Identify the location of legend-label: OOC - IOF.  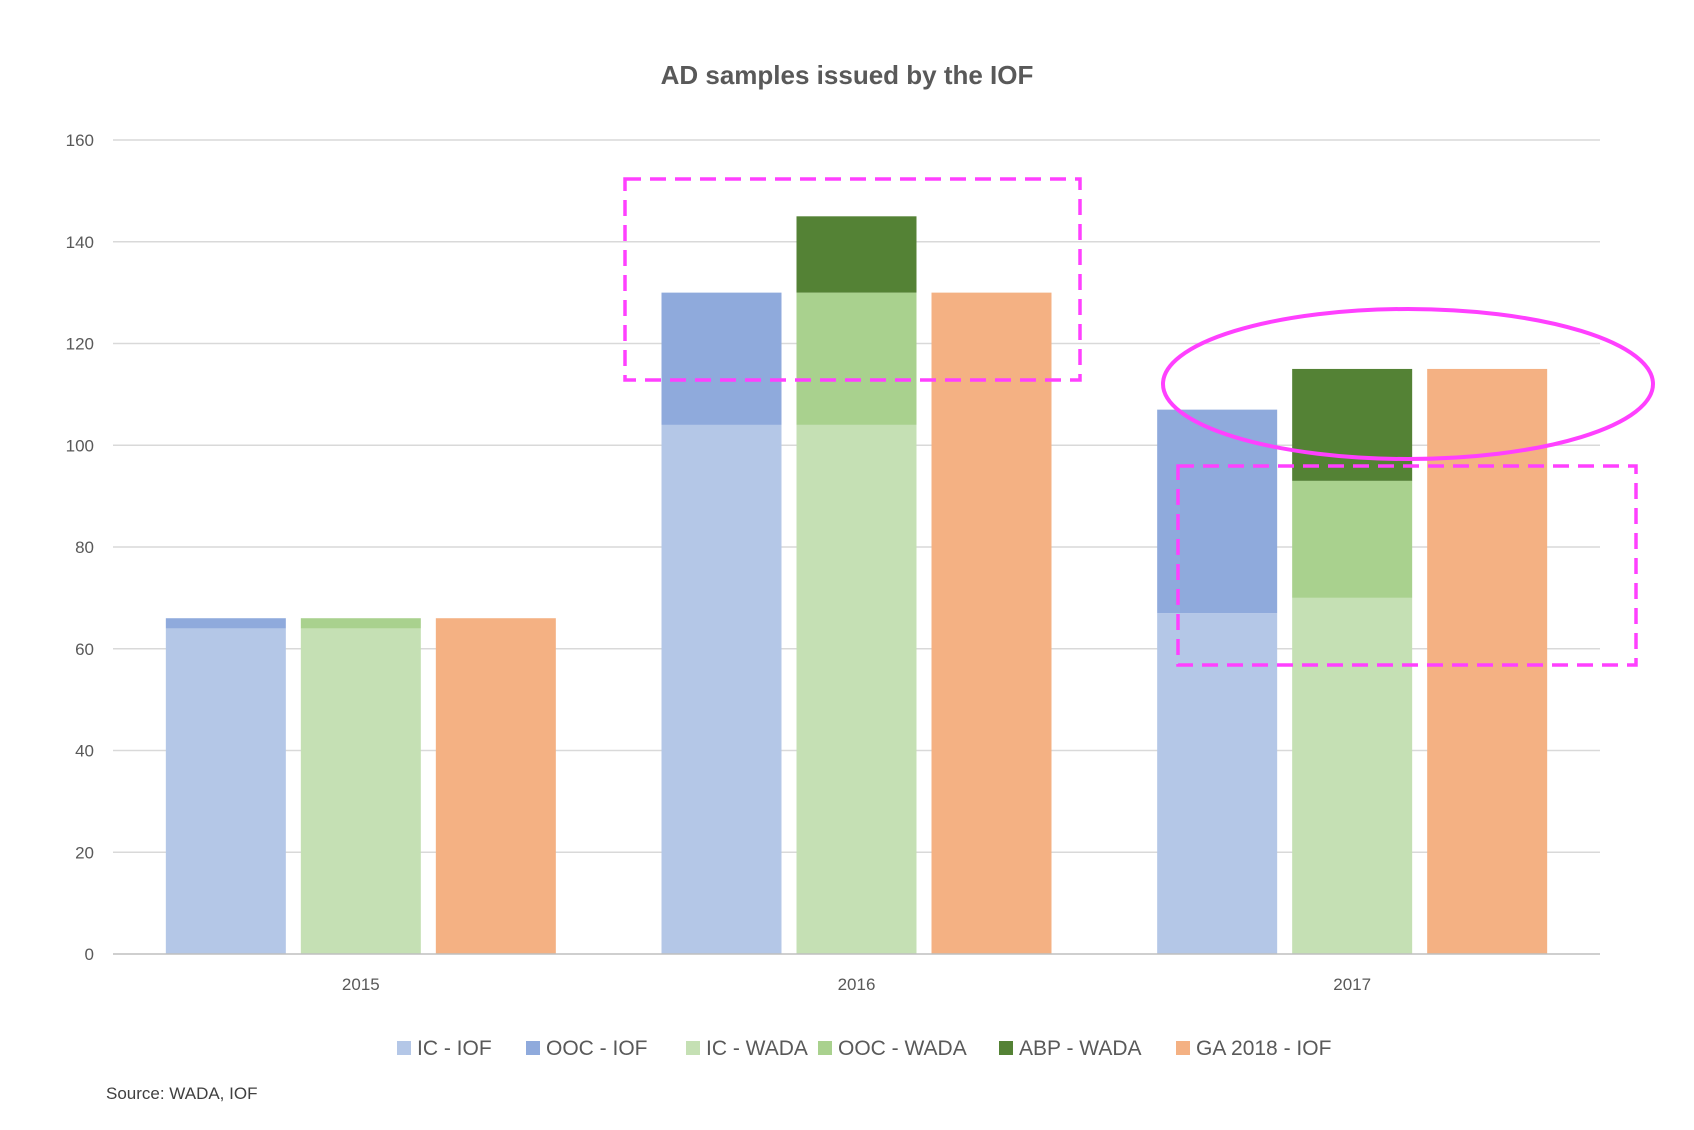
(597, 1048).